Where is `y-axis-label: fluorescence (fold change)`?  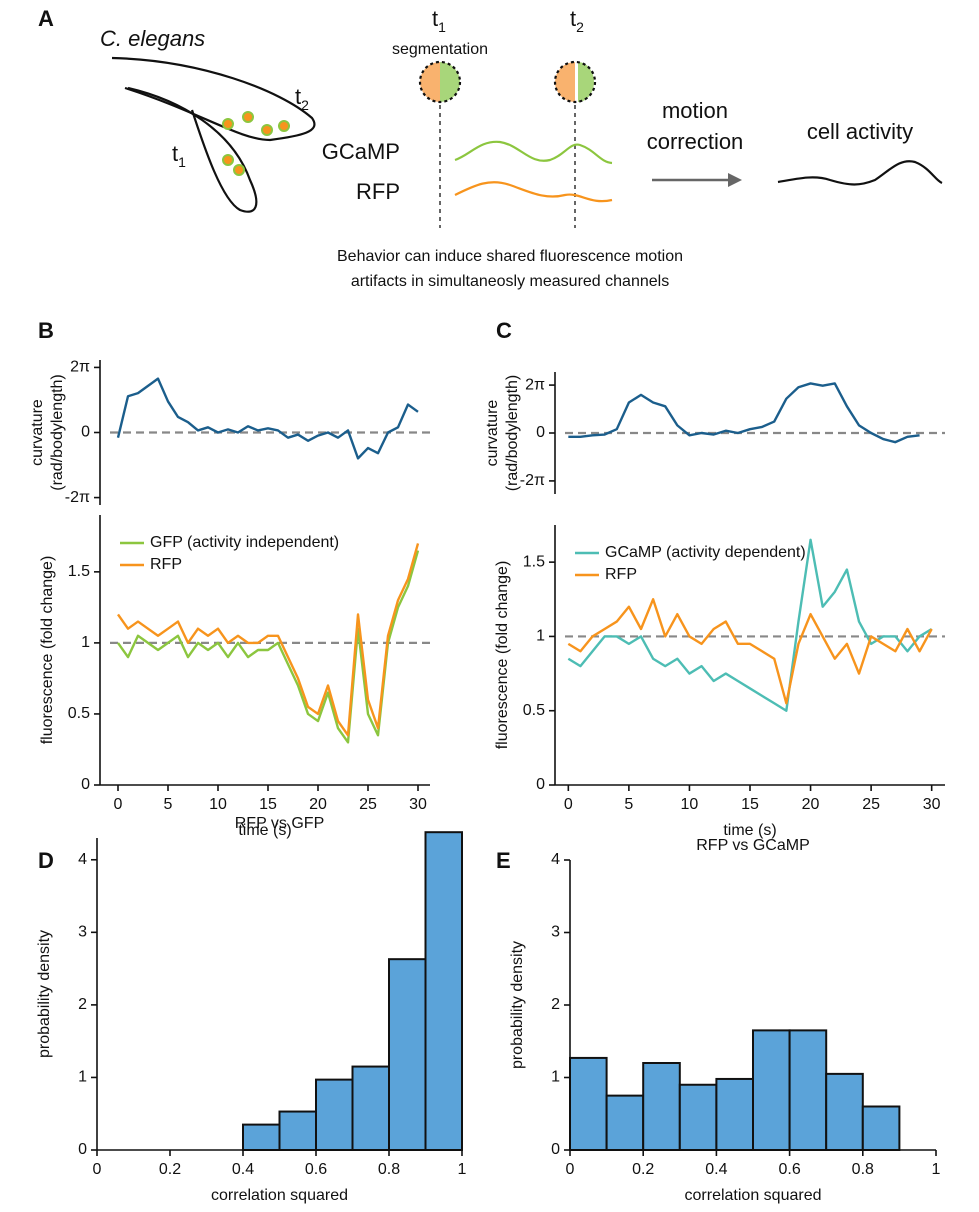
y-axis-label: fluorescence (fold change) is located at coordinates (502, 655).